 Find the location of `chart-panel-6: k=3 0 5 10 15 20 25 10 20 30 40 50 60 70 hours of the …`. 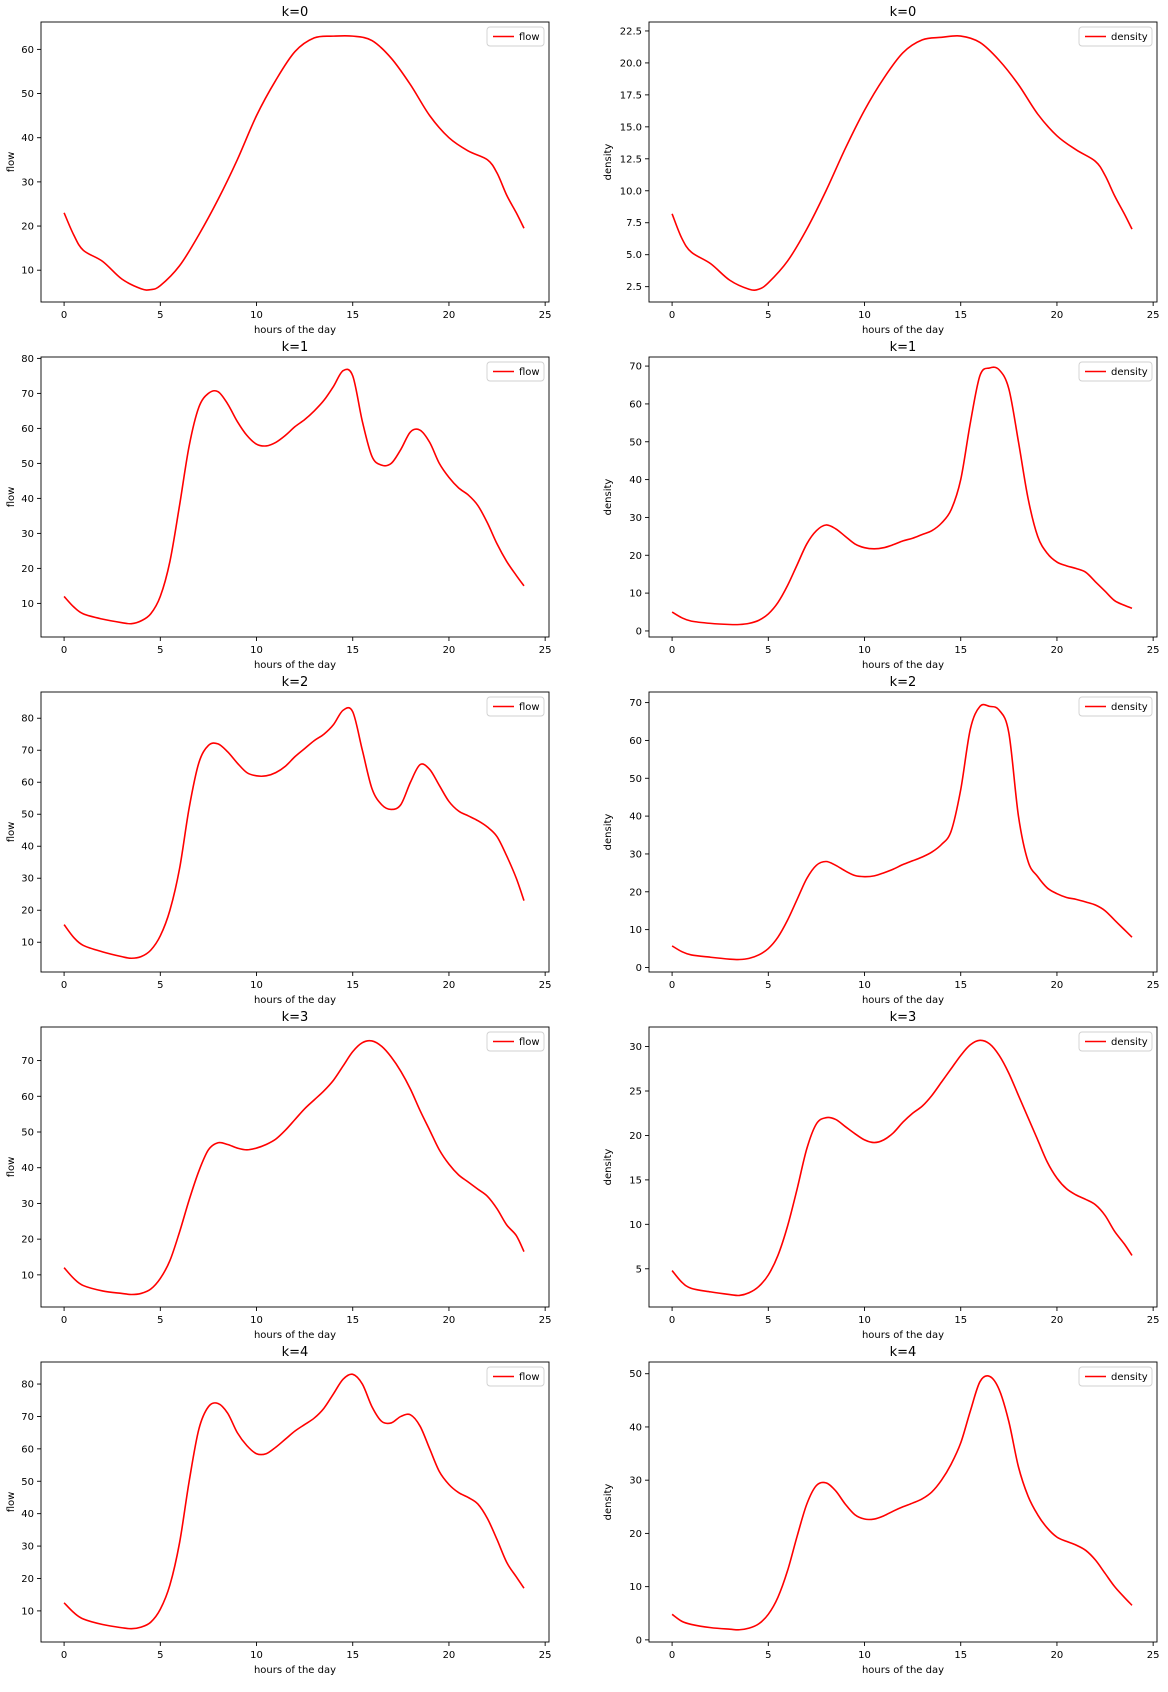

chart-panel-6: k=3 0 5 10 15 20 25 10 20 30 40 50 60 70 hours of the … is located at coordinates (279, 1175).